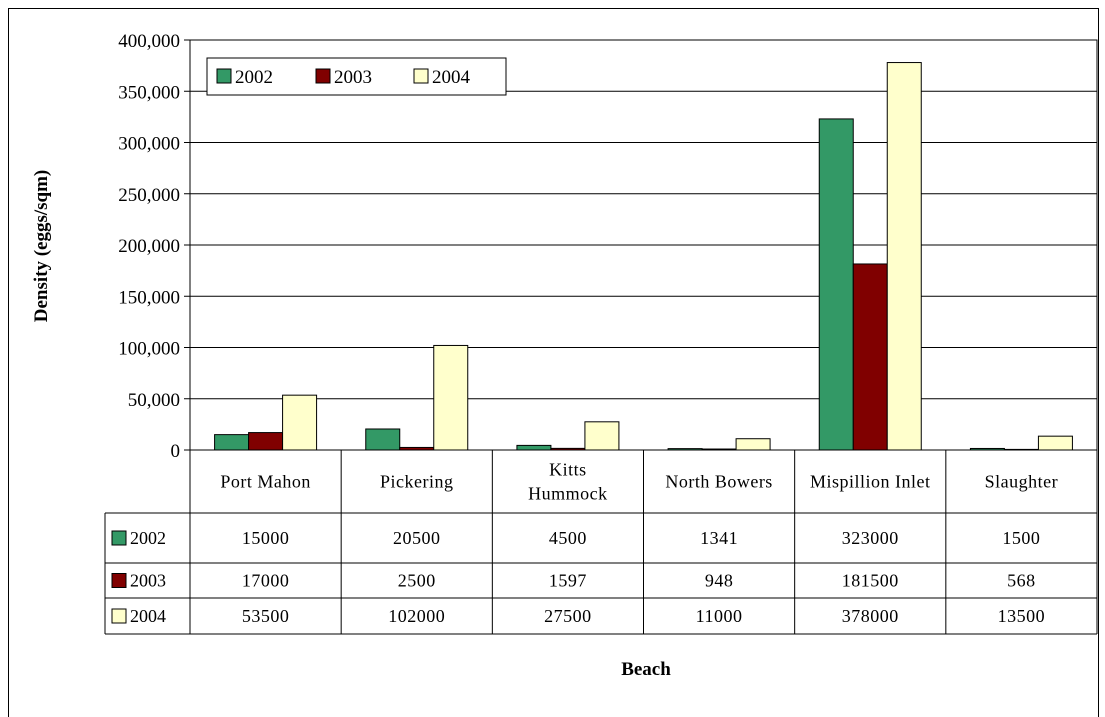  What do you see at coordinates (149, 195) in the screenshot?
I see `y-tick-label: 250,000` at bounding box center [149, 195].